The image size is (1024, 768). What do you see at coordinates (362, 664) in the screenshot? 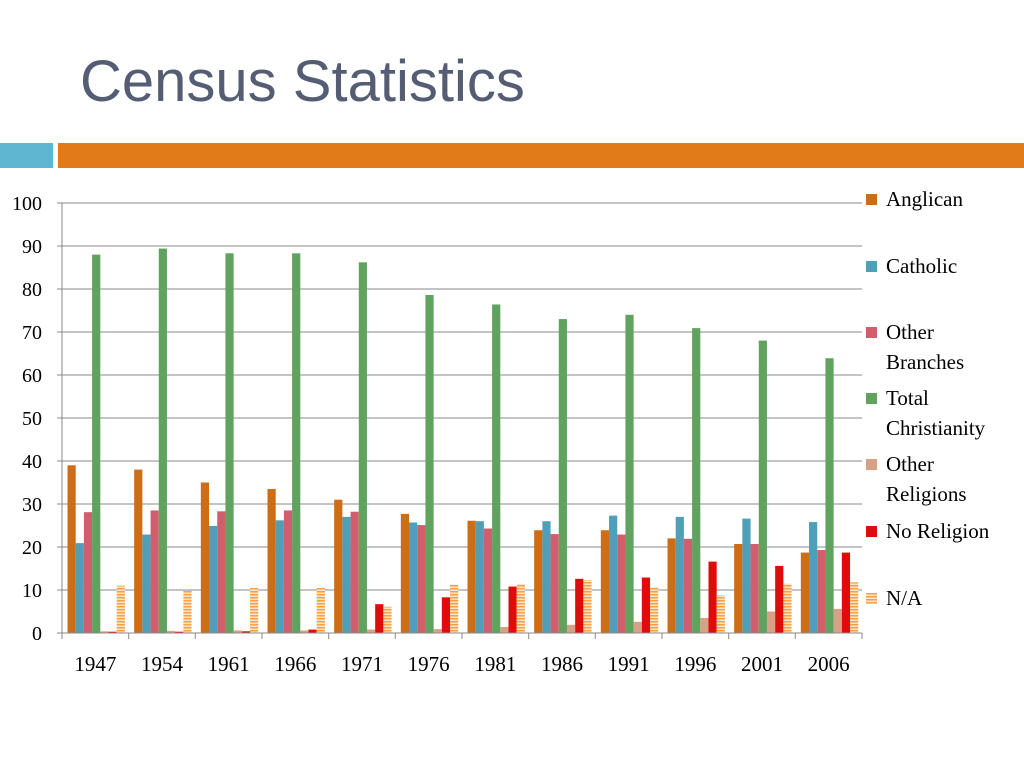
I see `x-tick-label: 1971` at bounding box center [362, 664].